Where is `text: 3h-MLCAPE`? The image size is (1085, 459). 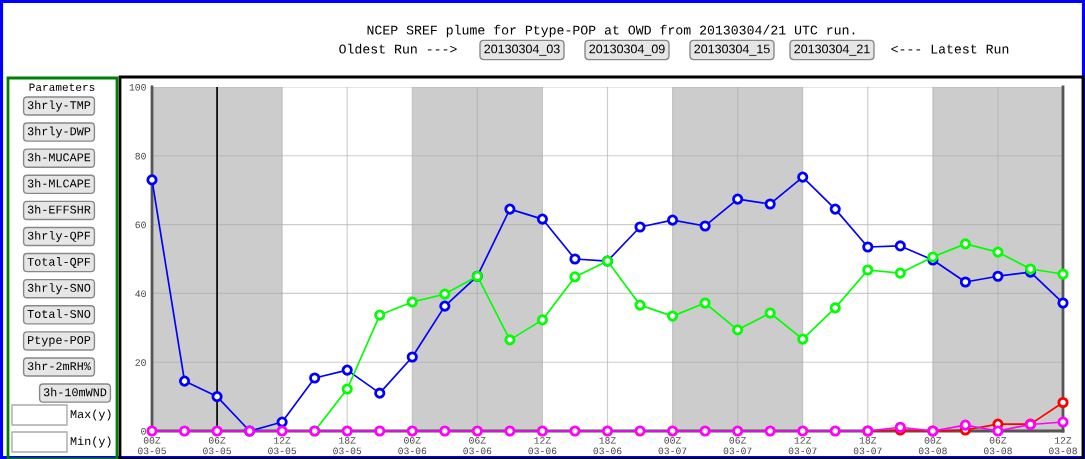 text: 3h-MLCAPE is located at coordinates (59, 183).